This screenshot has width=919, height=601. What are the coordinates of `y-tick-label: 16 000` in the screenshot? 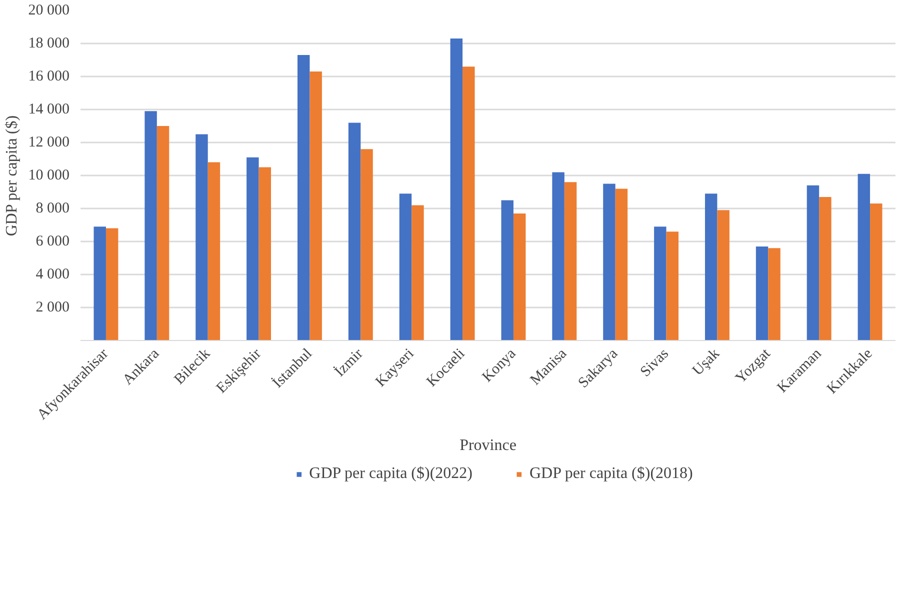 It's located at (49, 76).